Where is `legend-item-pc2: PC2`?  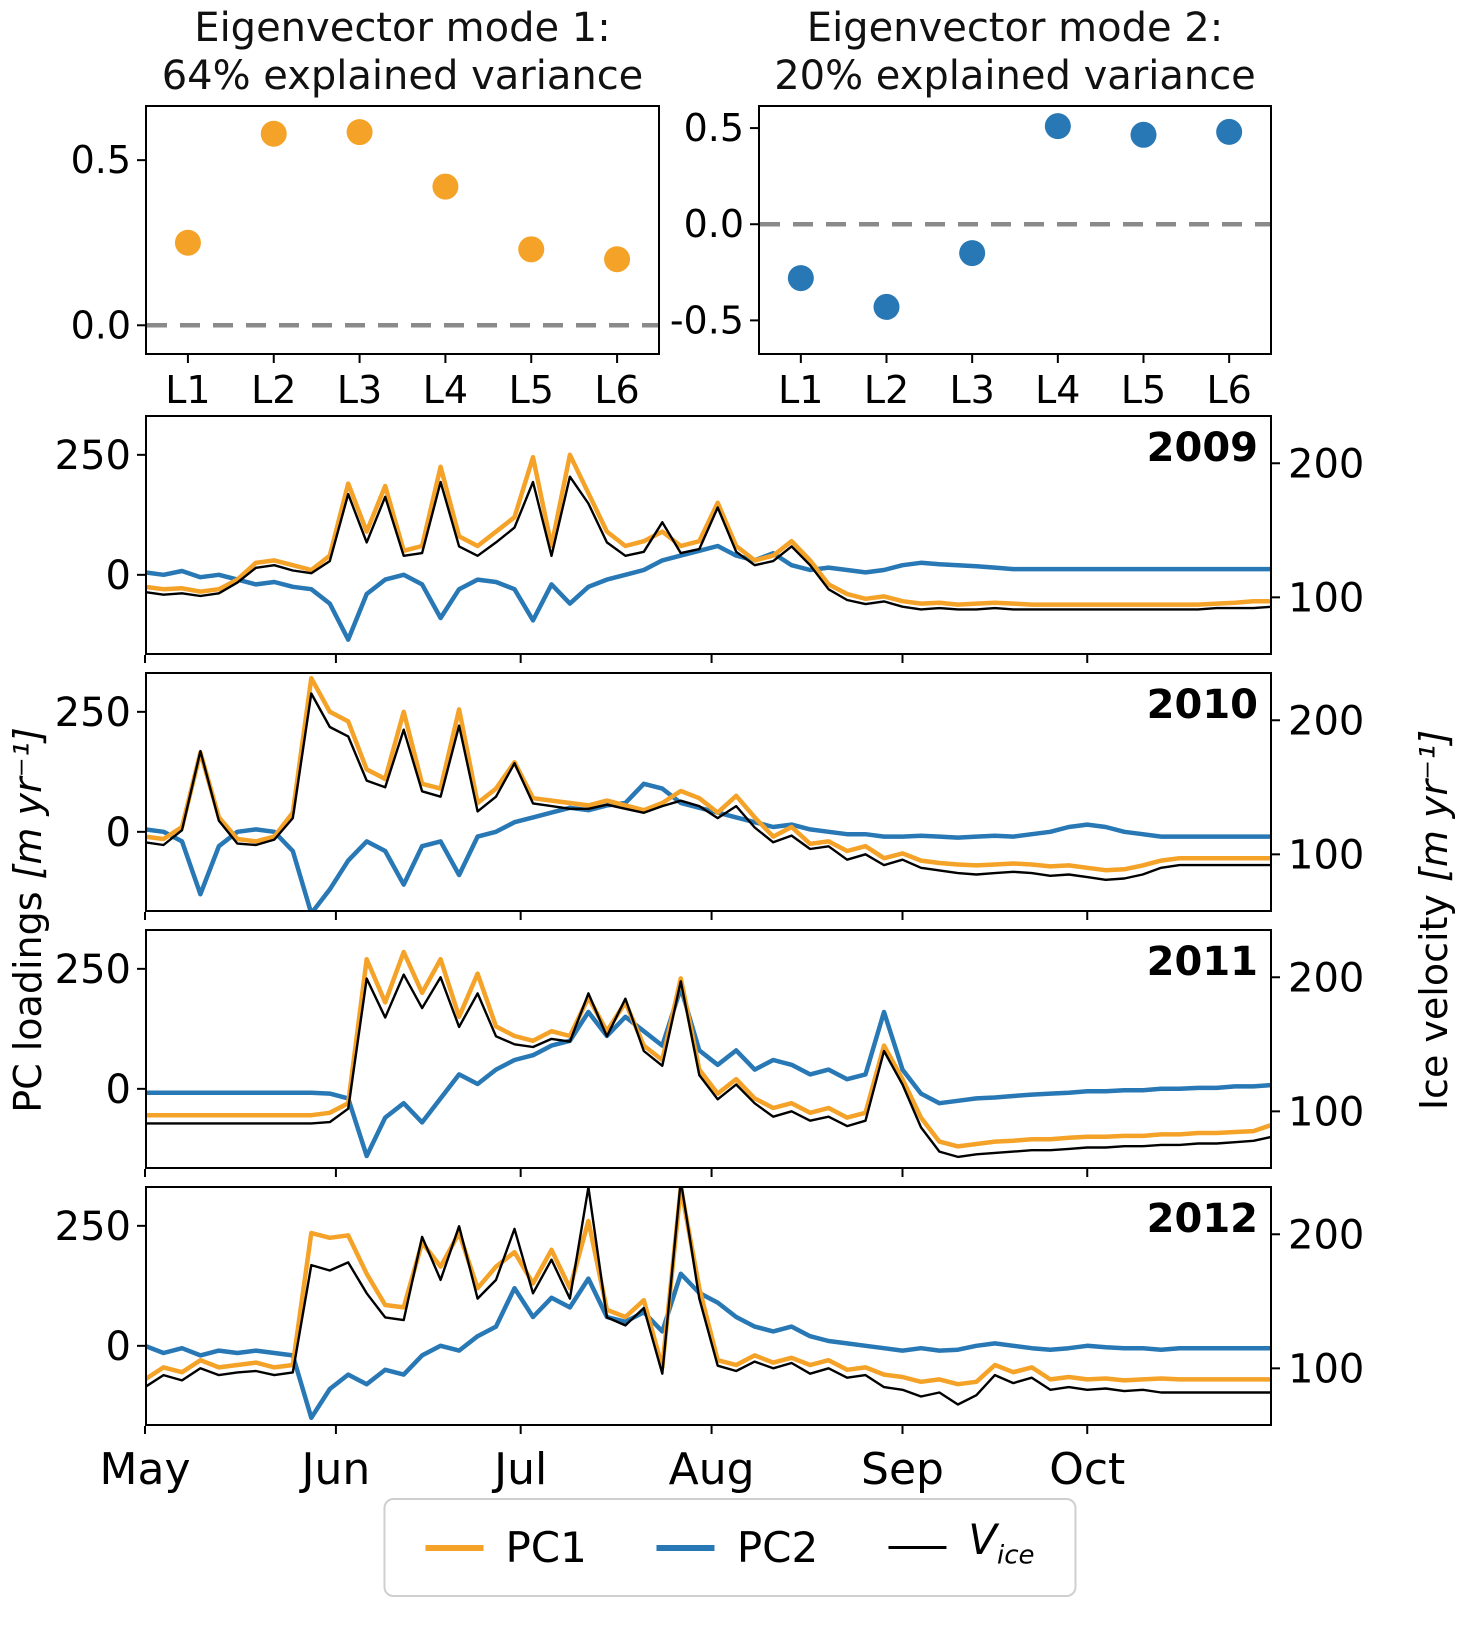 legend-item-pc2: PC2 is located at coordinates (737, 1547).